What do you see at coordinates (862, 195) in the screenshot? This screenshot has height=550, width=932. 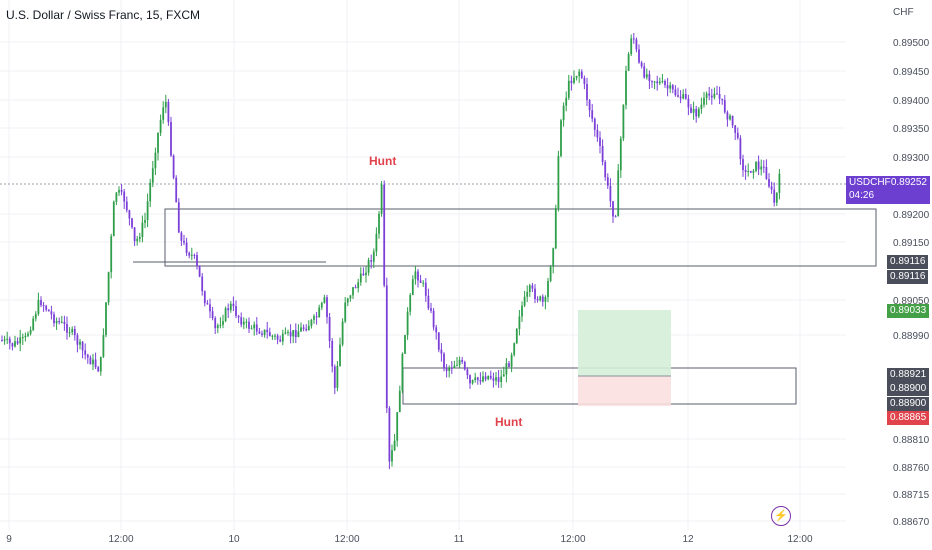 I see `bar-countdown: 04:26` at bounding box center [862, 195].